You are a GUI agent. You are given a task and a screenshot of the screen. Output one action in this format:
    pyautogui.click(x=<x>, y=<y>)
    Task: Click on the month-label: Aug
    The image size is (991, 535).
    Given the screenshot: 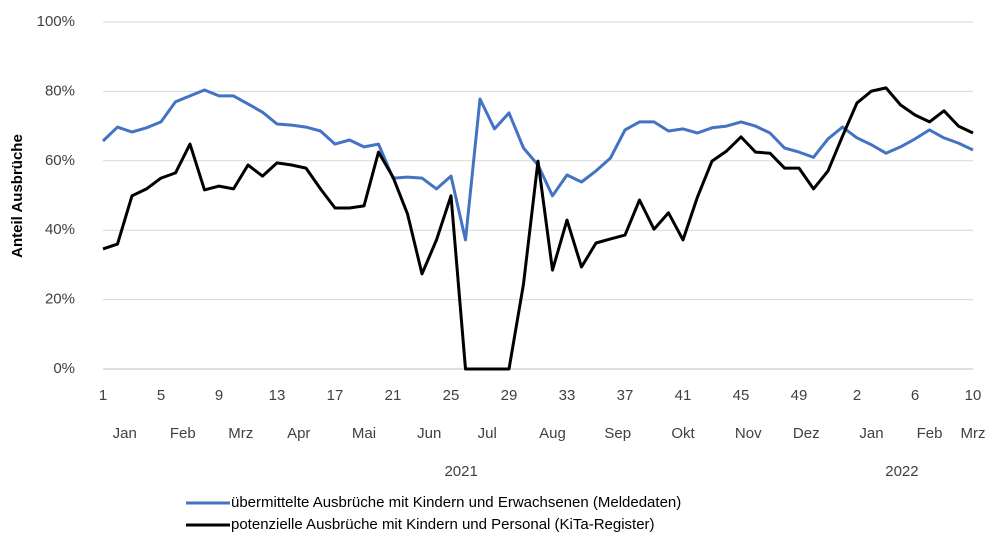 What is the action you would take?
    pyautogui.click(x=552, y=433)
    